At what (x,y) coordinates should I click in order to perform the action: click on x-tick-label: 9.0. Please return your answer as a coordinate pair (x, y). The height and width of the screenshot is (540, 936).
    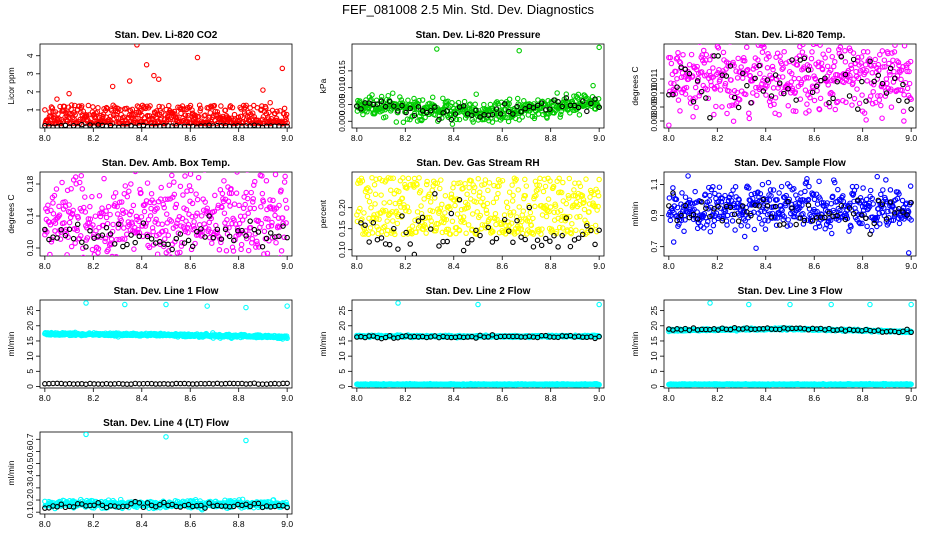
    Looking at the image, I should click on (911, 266).